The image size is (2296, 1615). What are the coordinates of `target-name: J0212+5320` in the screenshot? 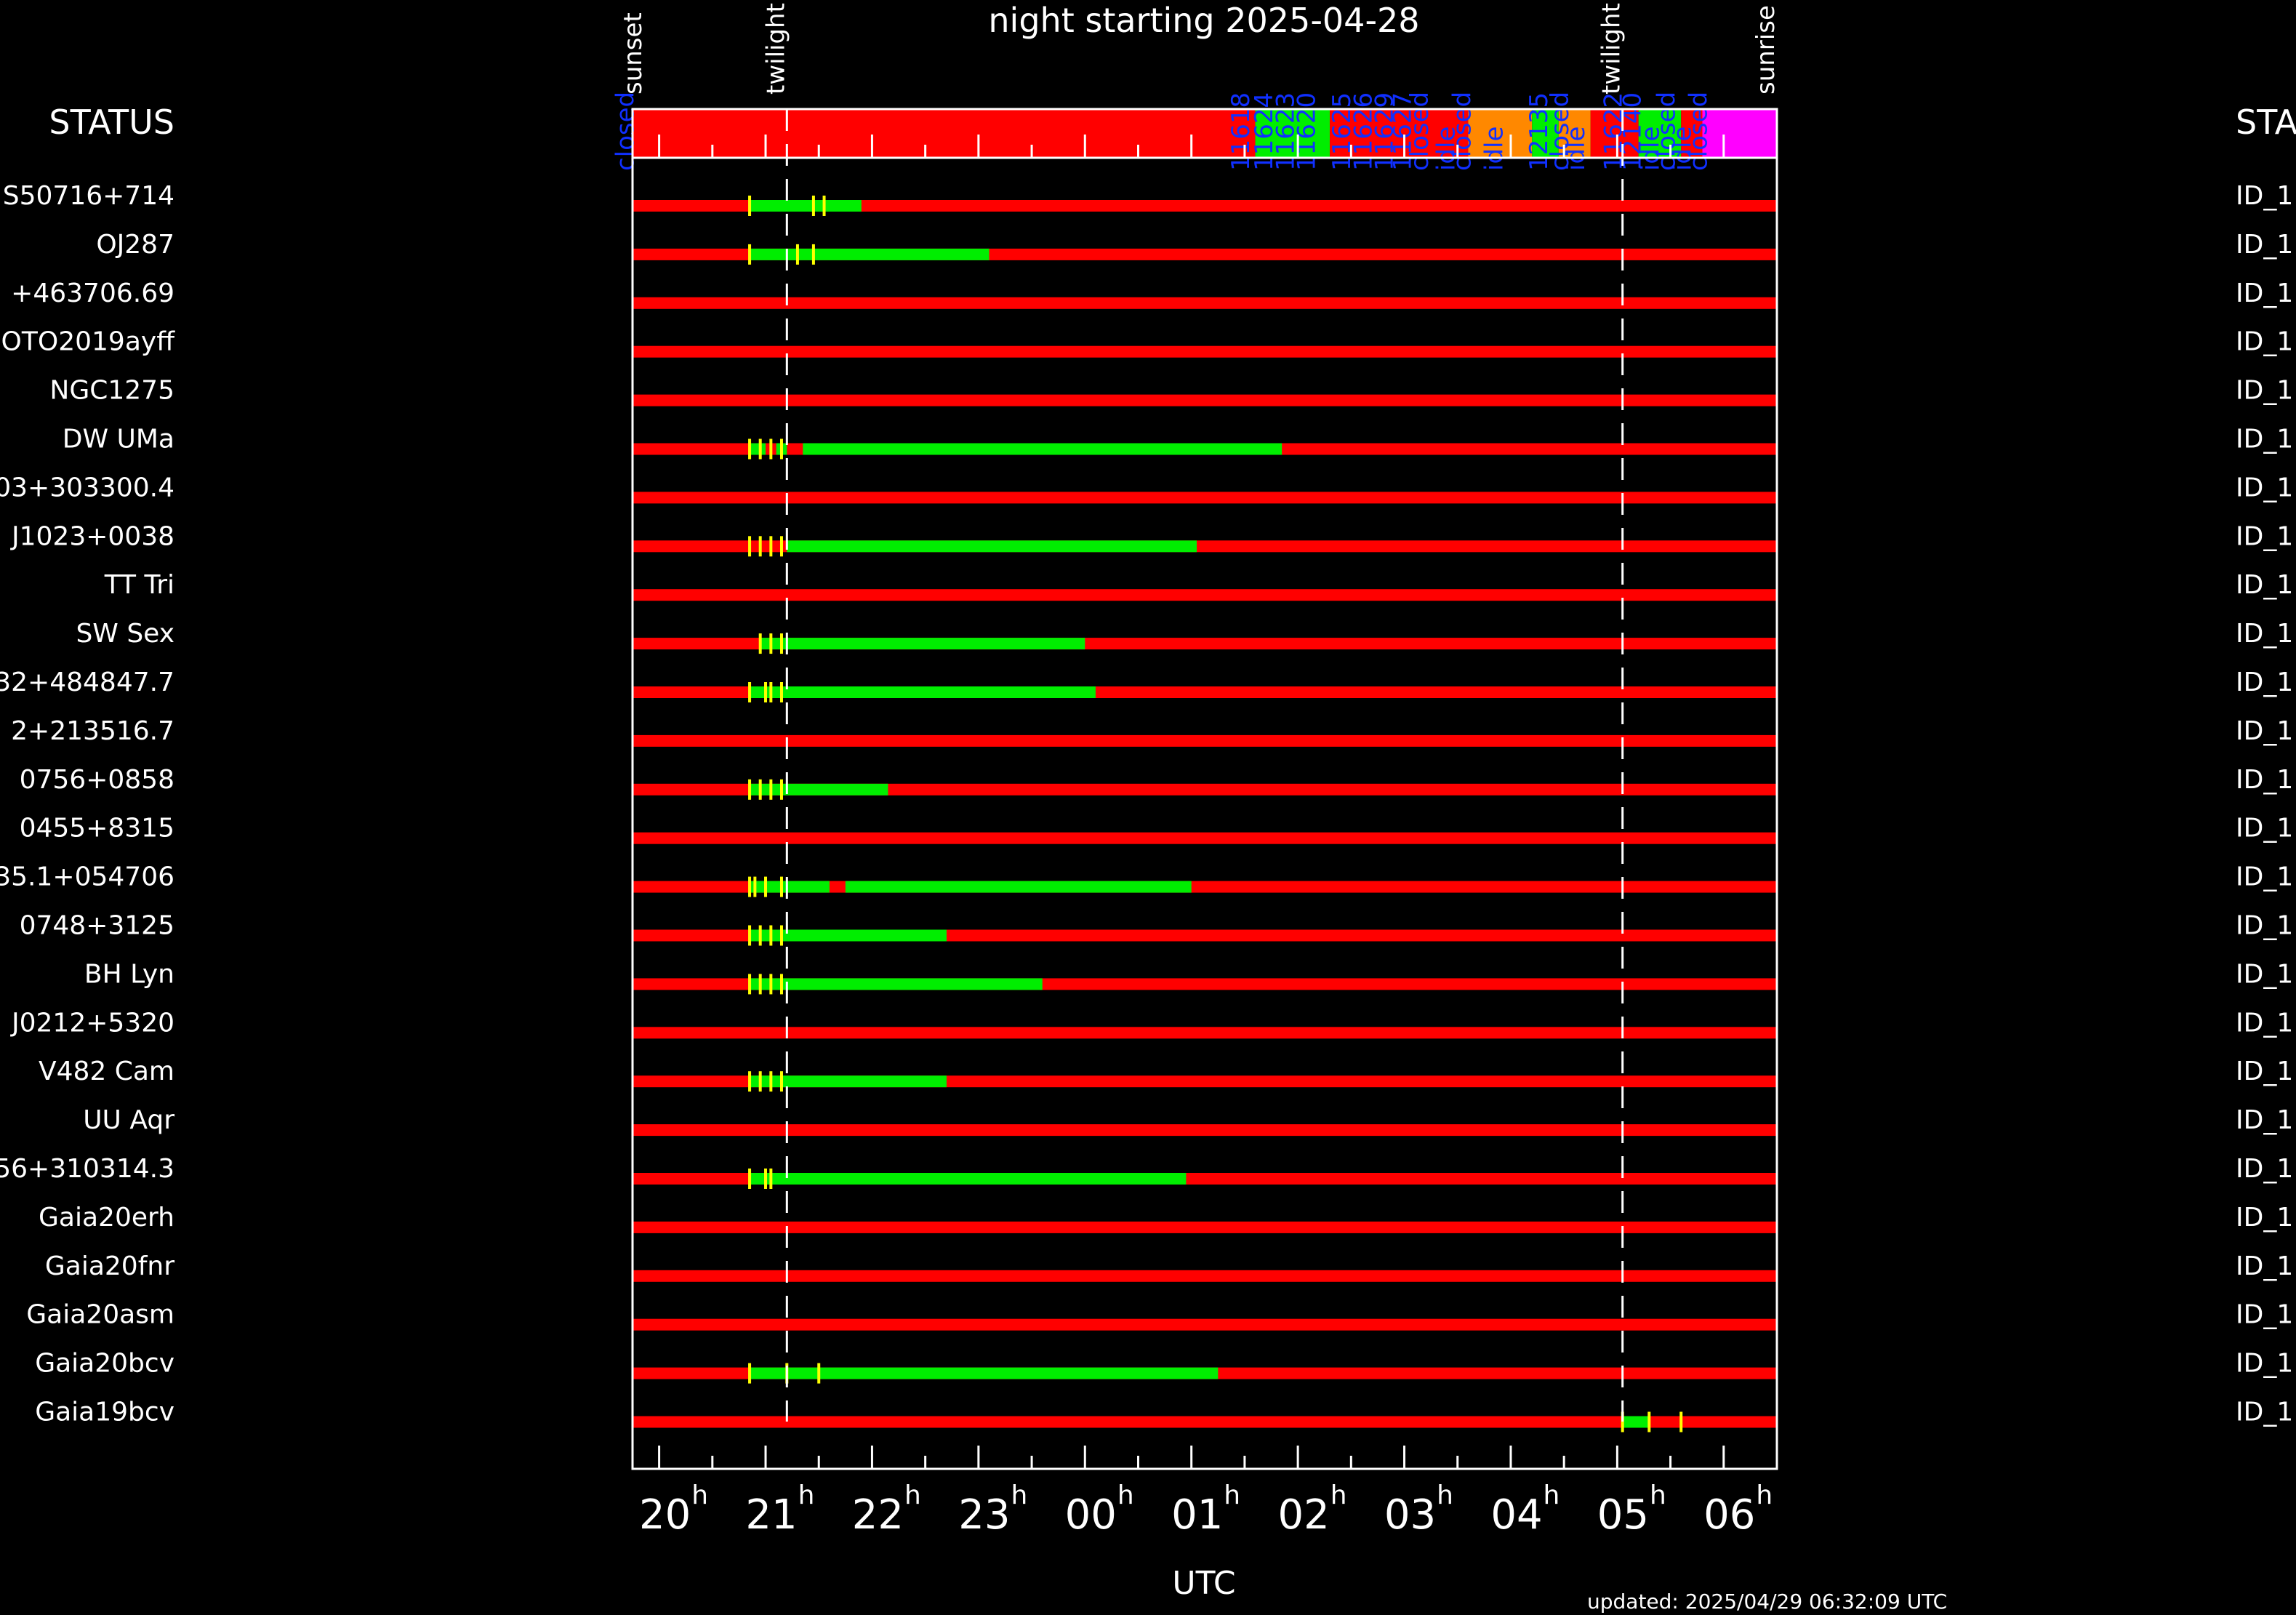 It's located at (92, 1023).